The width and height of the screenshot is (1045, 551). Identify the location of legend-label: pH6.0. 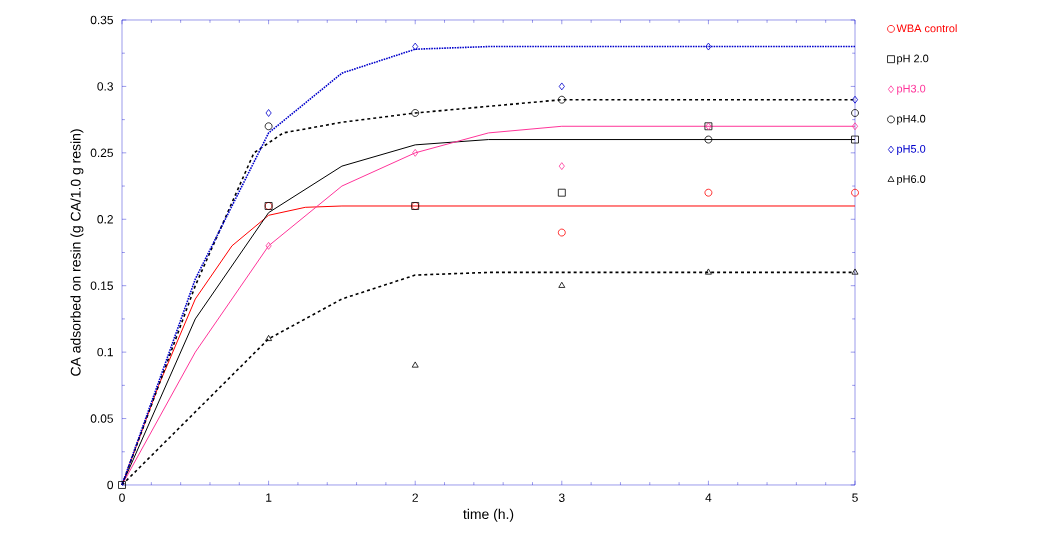
(911, 180).